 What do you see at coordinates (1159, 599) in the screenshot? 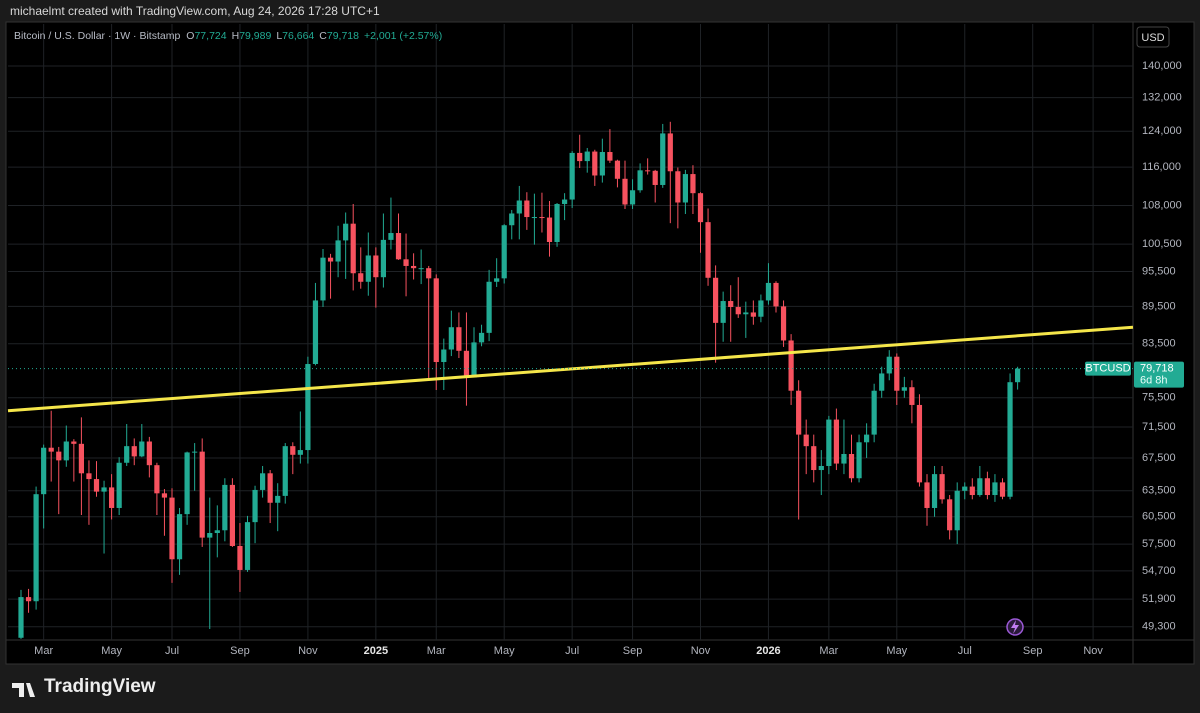
I see `y-tick-label: 51,900` at bounding box center [1159, 599].